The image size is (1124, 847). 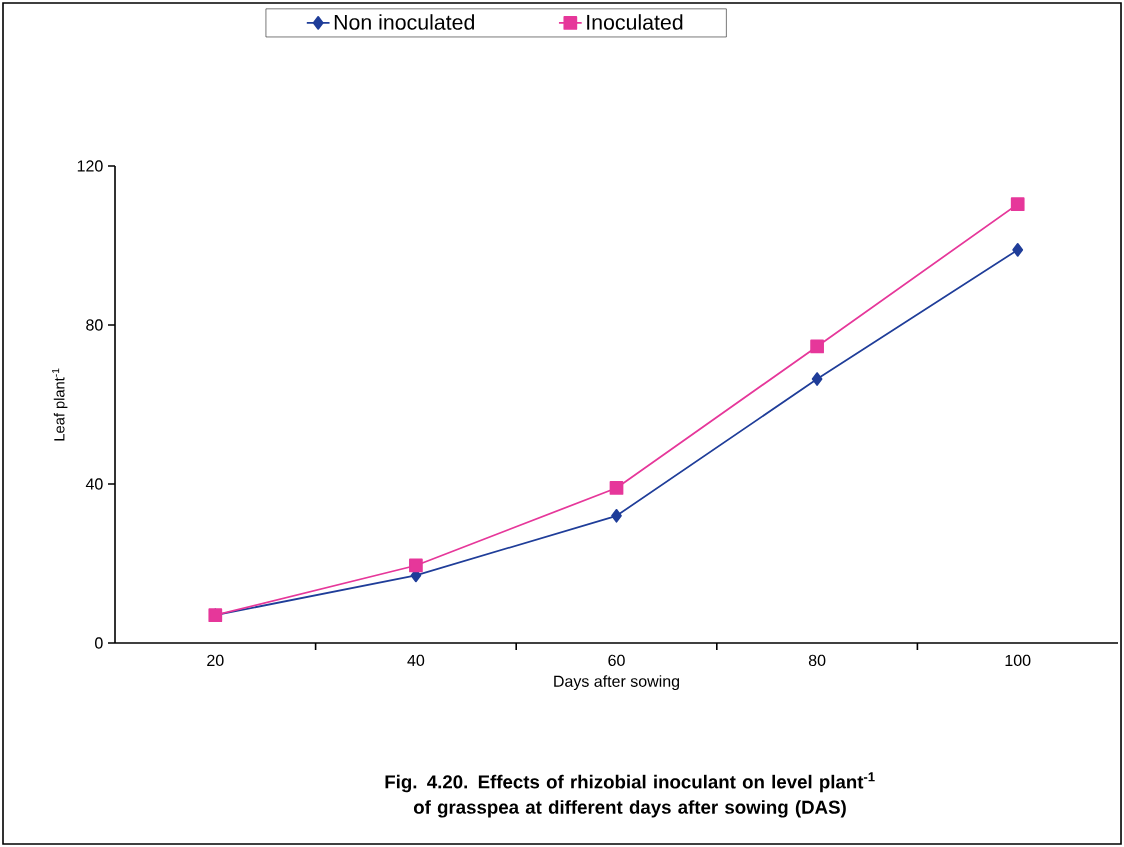 What do you see at coordinates (635, 22) in the screenshot?
I see `legend-label: Inoculated` at bounding box center [635, 22].